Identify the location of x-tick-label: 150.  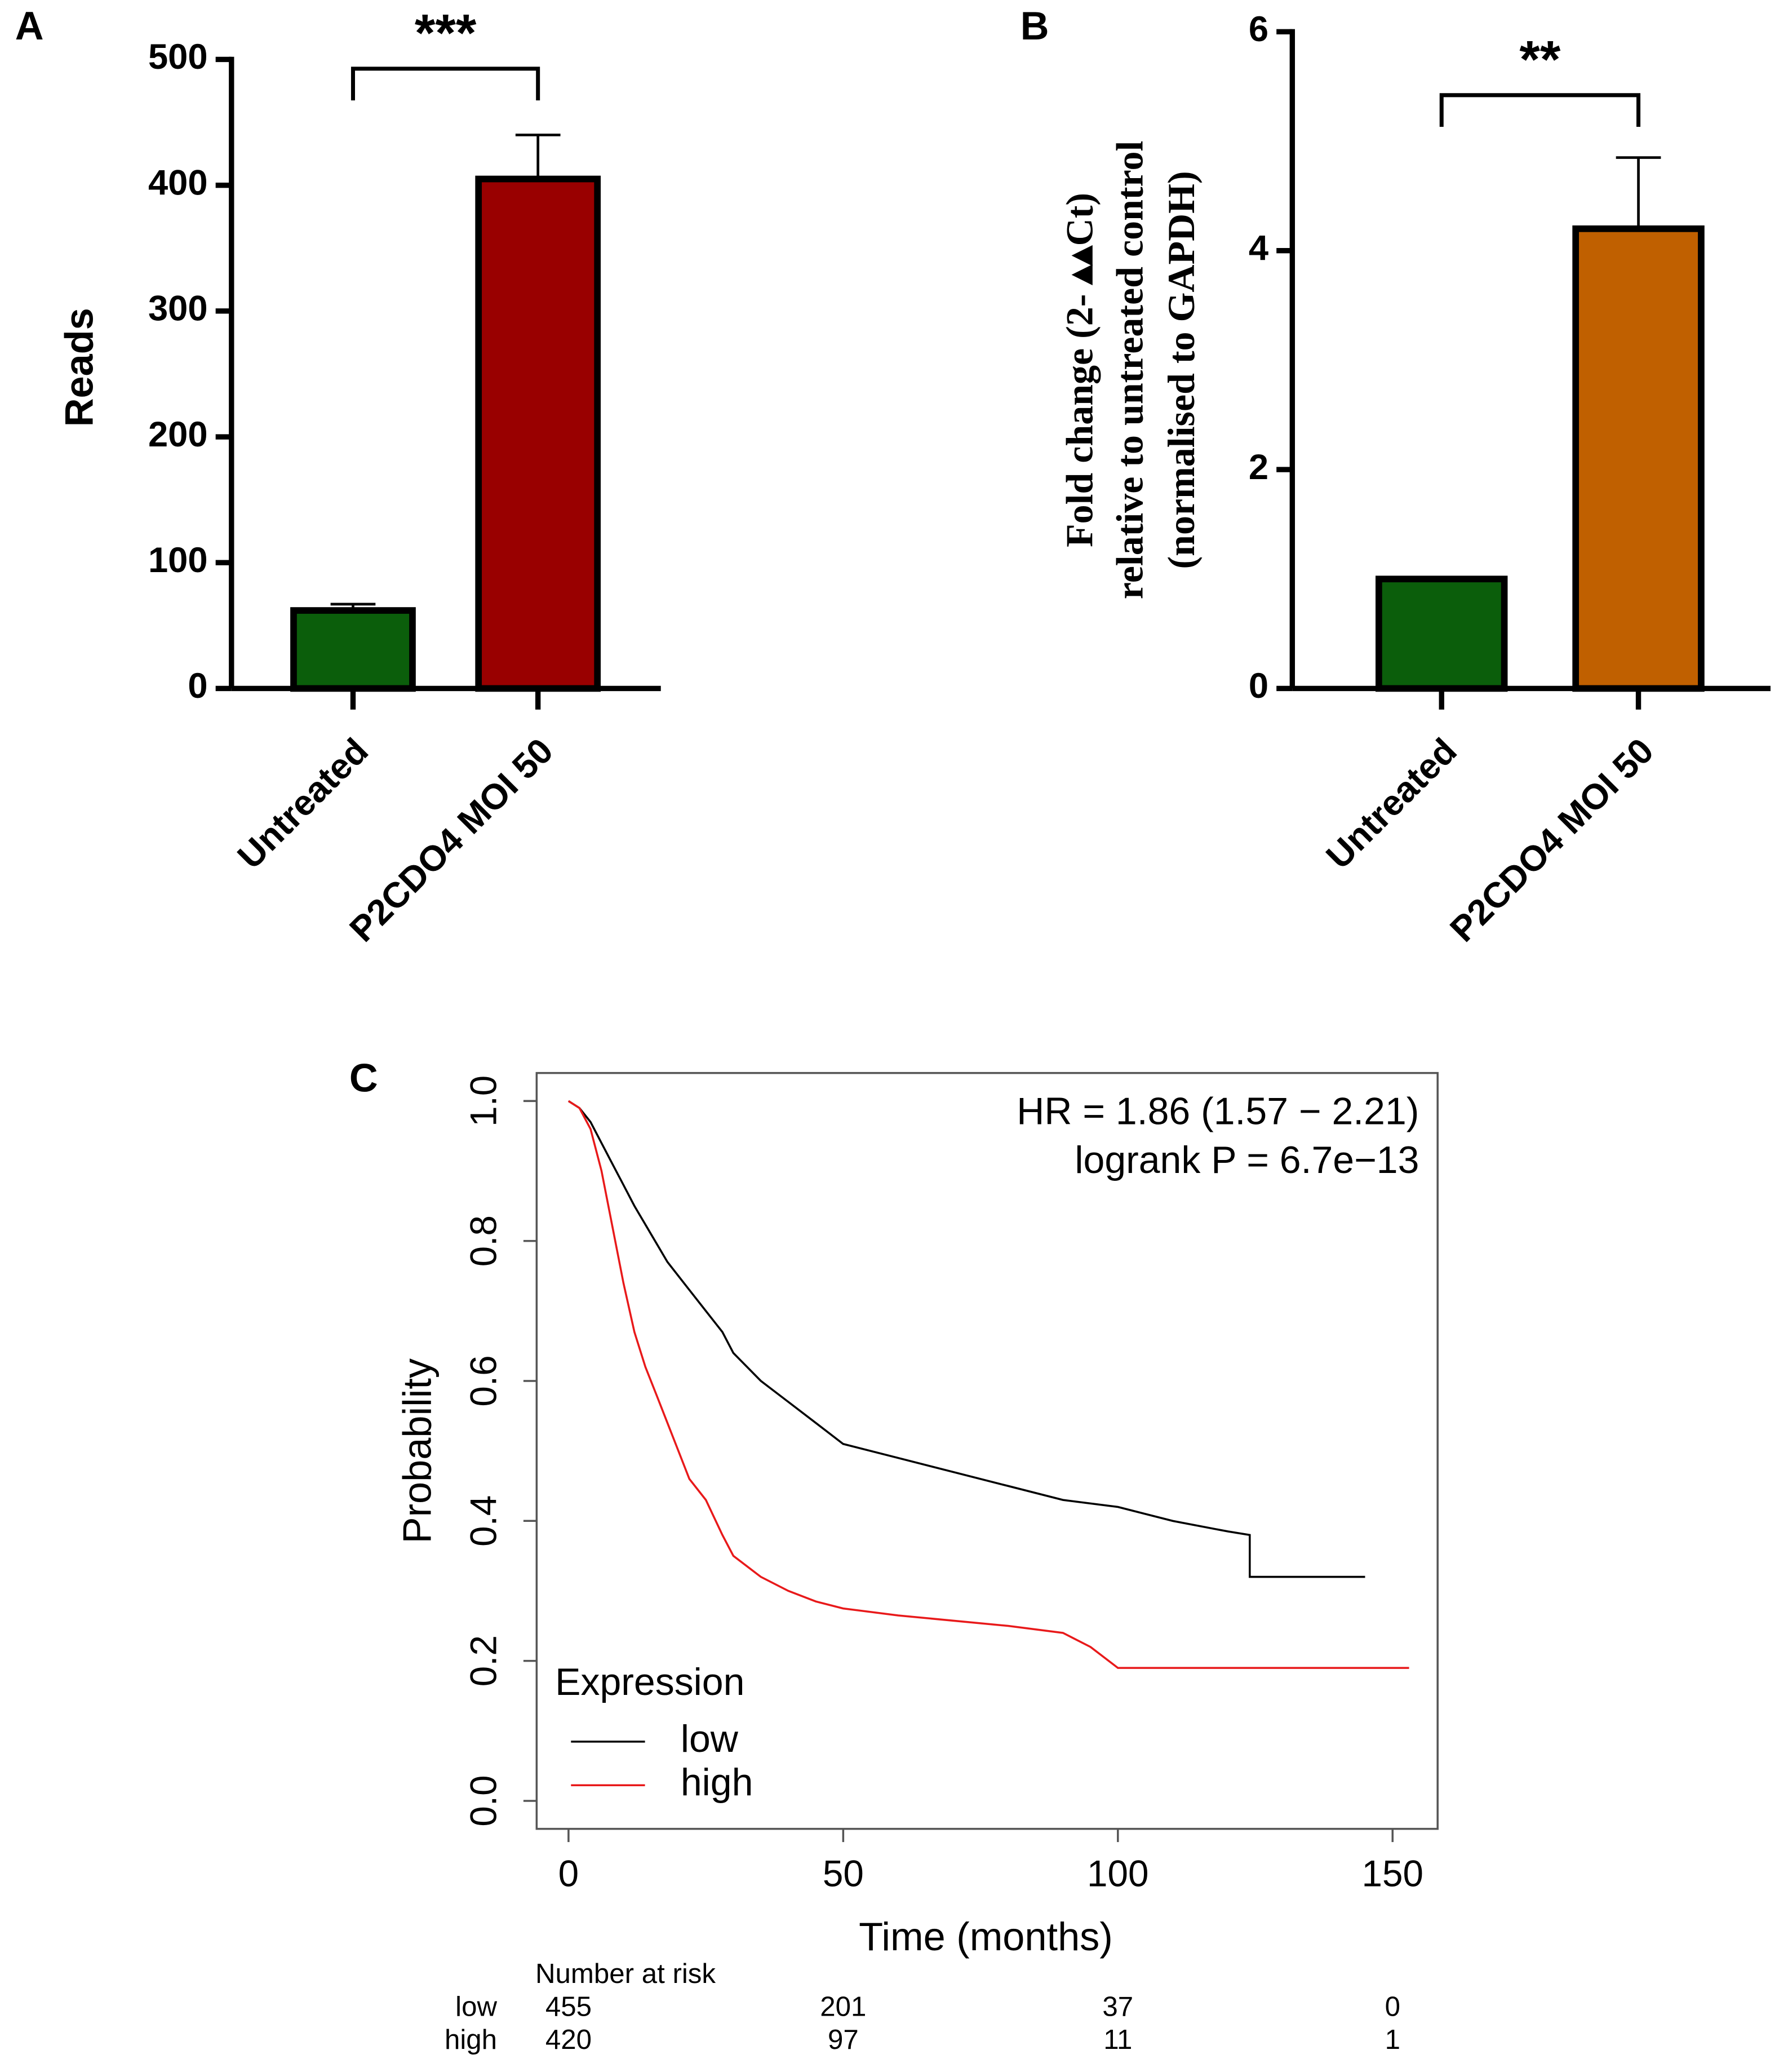
(1393, 1873).